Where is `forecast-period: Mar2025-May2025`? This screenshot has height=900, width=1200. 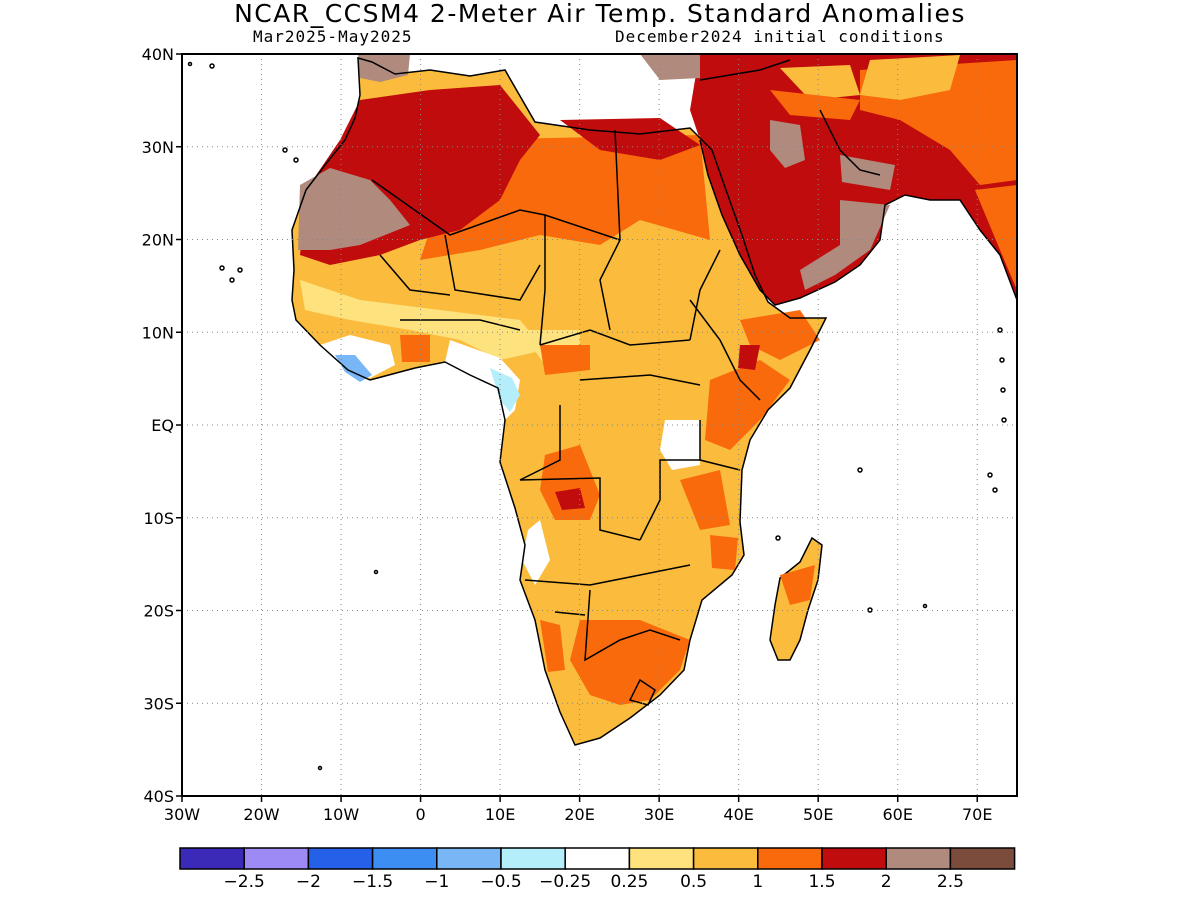
forecast-period: Mar2025-May2025 is located at coordinates (333, 36).